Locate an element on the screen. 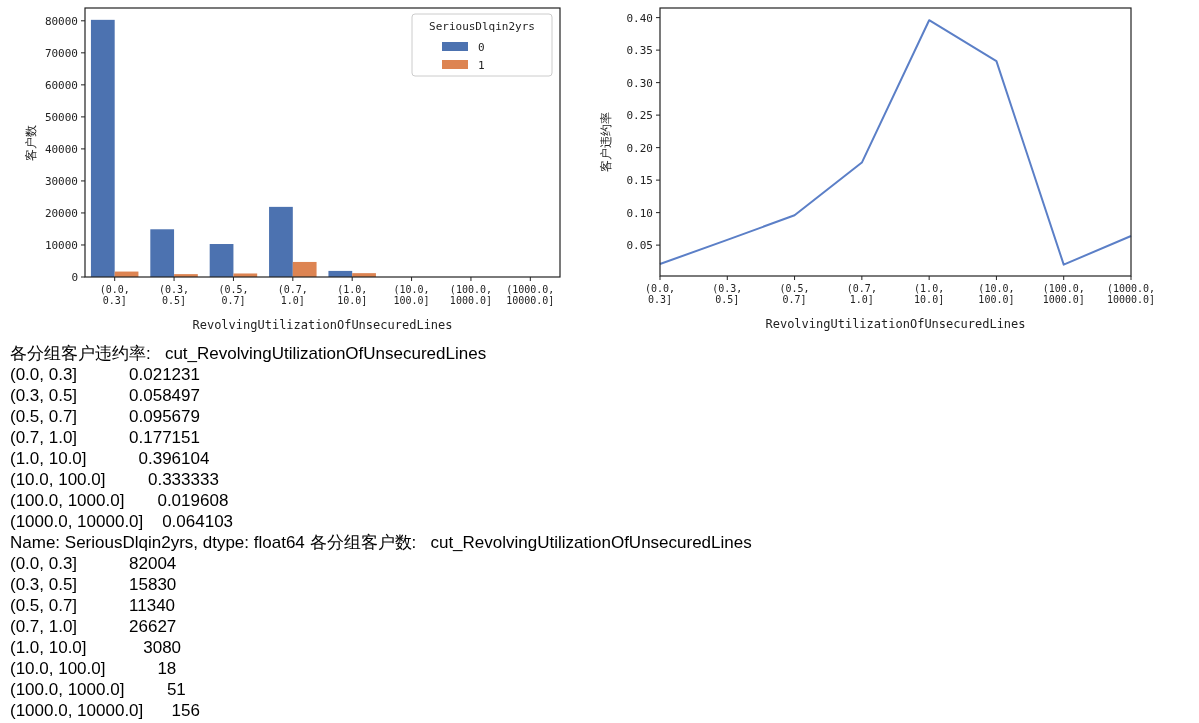  text: (0.0, 0.3] 0.021231 is located at coordinates (105, 374).